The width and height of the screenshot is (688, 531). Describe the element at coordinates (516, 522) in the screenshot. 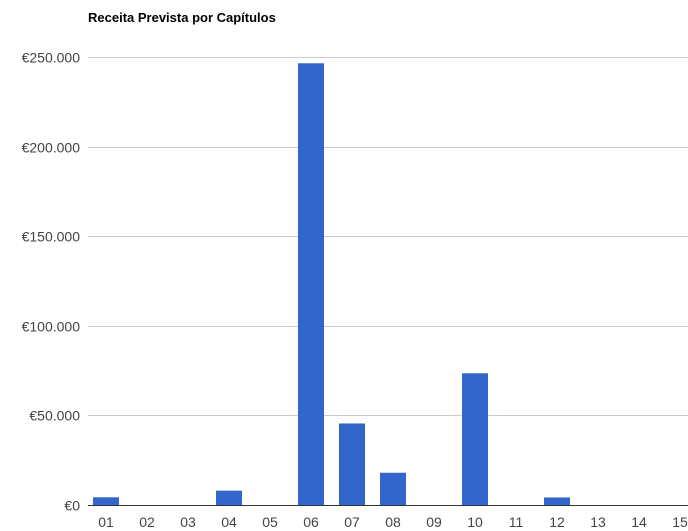

I see `x-tick-label: 11` at that location.